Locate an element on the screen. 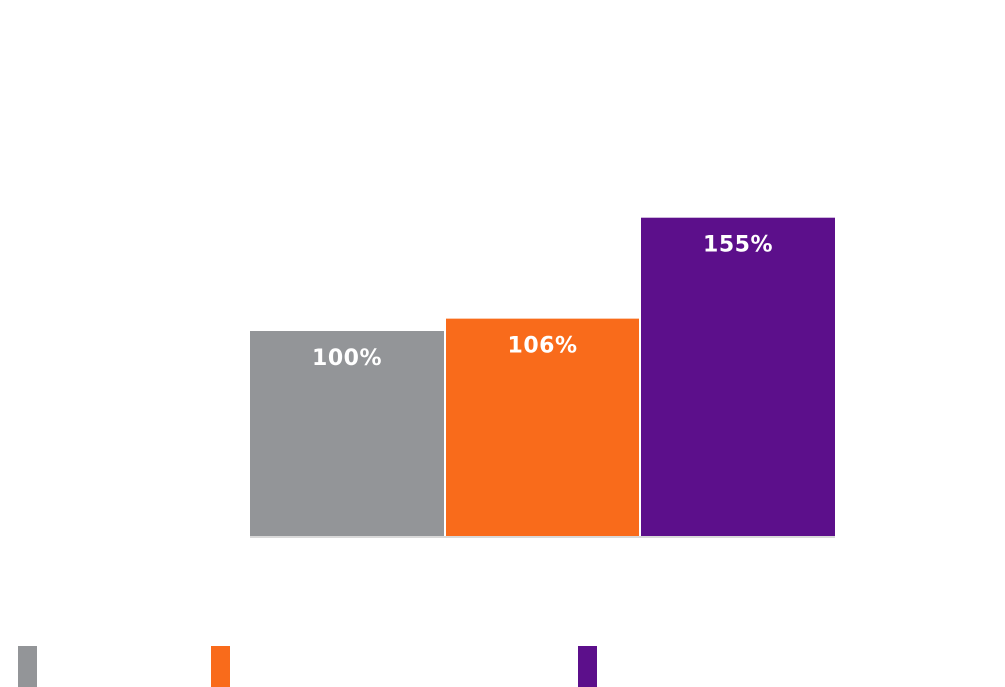  bar-value-label-1: 100% is located at coordinates (347, 358).